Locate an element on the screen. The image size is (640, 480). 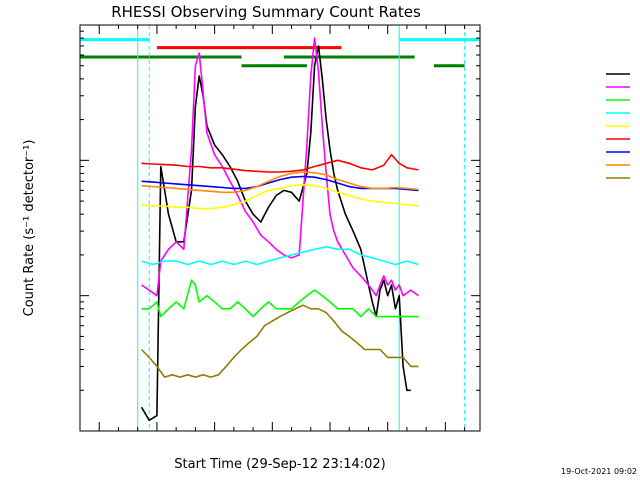
chart-title: RHESSI Observing Summary Count Rates is located at coordinates (266, 12).